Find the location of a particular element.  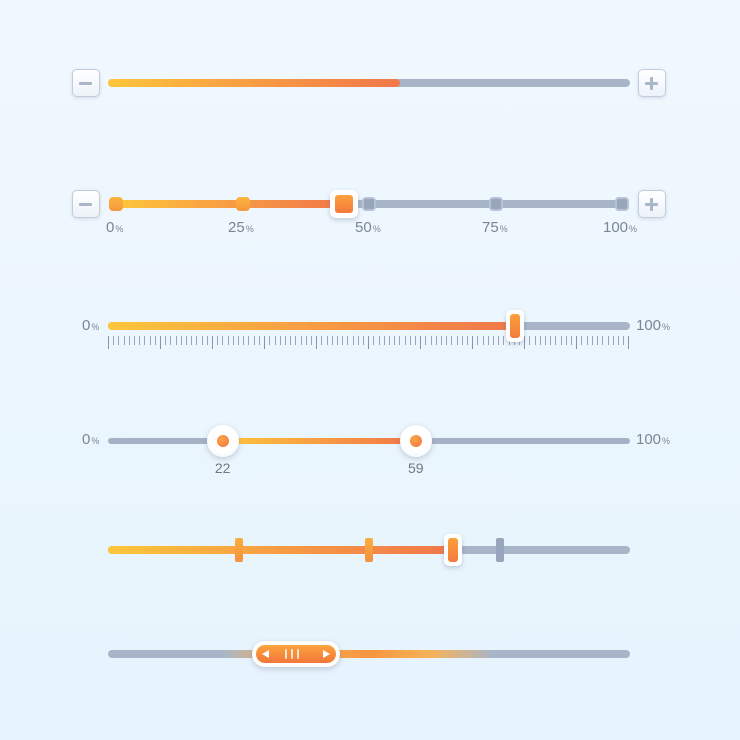

slider-stepped: 0% 25% 50% 75% 100% is located at coordinates (370, 218).